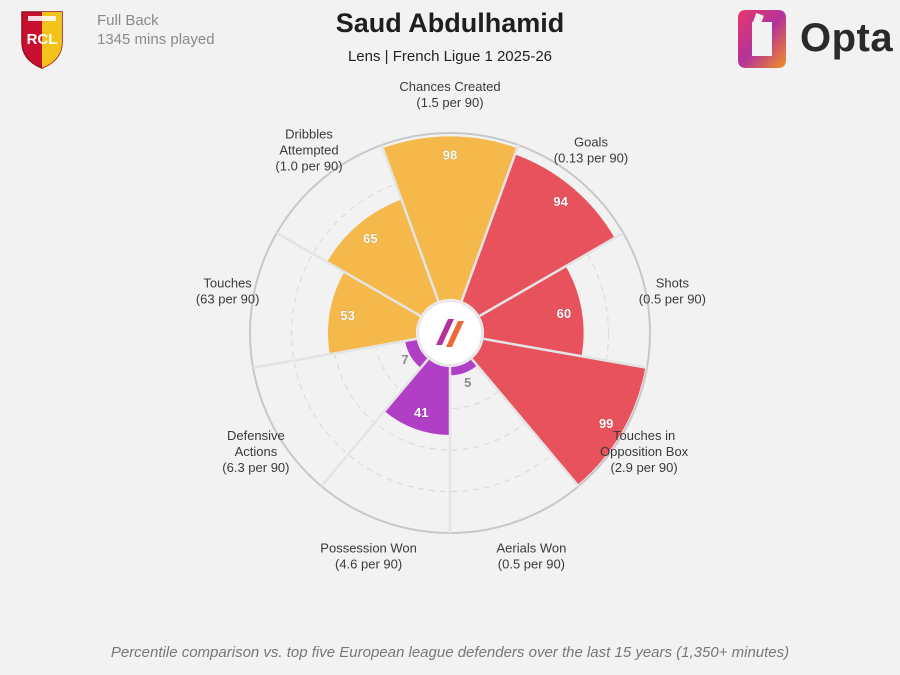  I want to click on category-label: Touches (63 per 90), so click(228, 291).